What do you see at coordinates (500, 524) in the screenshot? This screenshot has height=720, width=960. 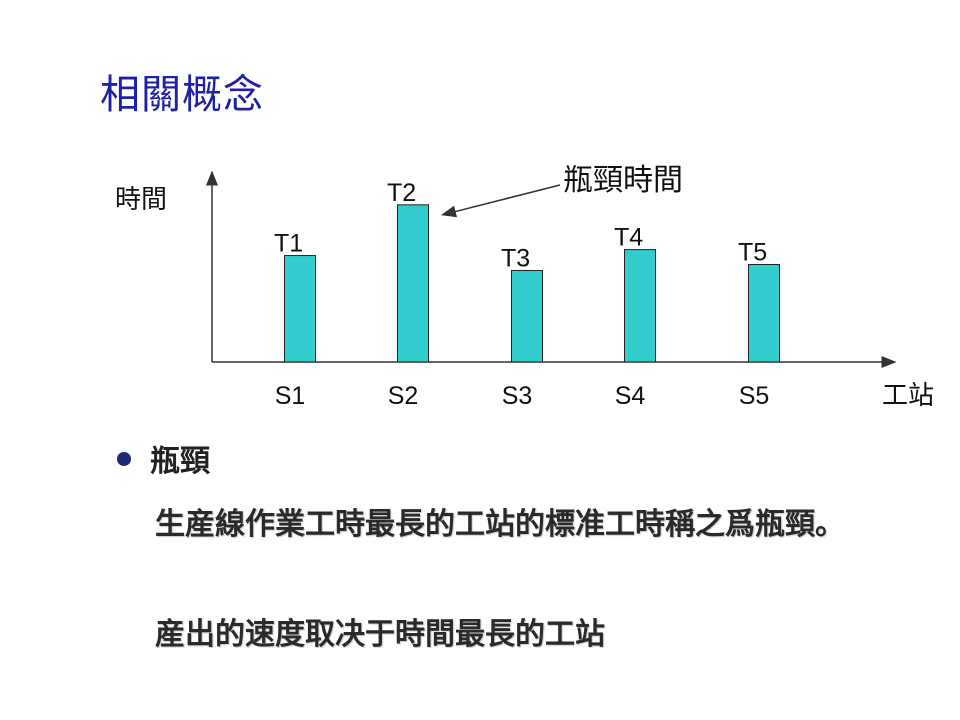 I see `bullet-paragraph-1: 生産線作業工時最長的工站的標准工時稱之爲瓶頸。` at bounding box center [500, 524].